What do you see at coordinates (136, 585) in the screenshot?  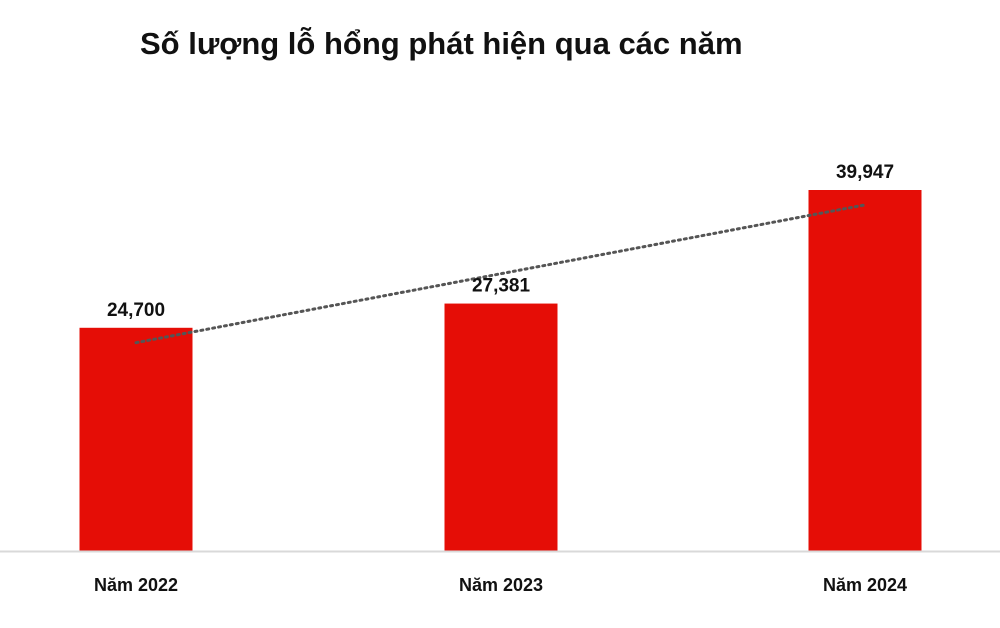 I see `x-tick-label-0: Năm 2022` at bounding box center [136, 585].